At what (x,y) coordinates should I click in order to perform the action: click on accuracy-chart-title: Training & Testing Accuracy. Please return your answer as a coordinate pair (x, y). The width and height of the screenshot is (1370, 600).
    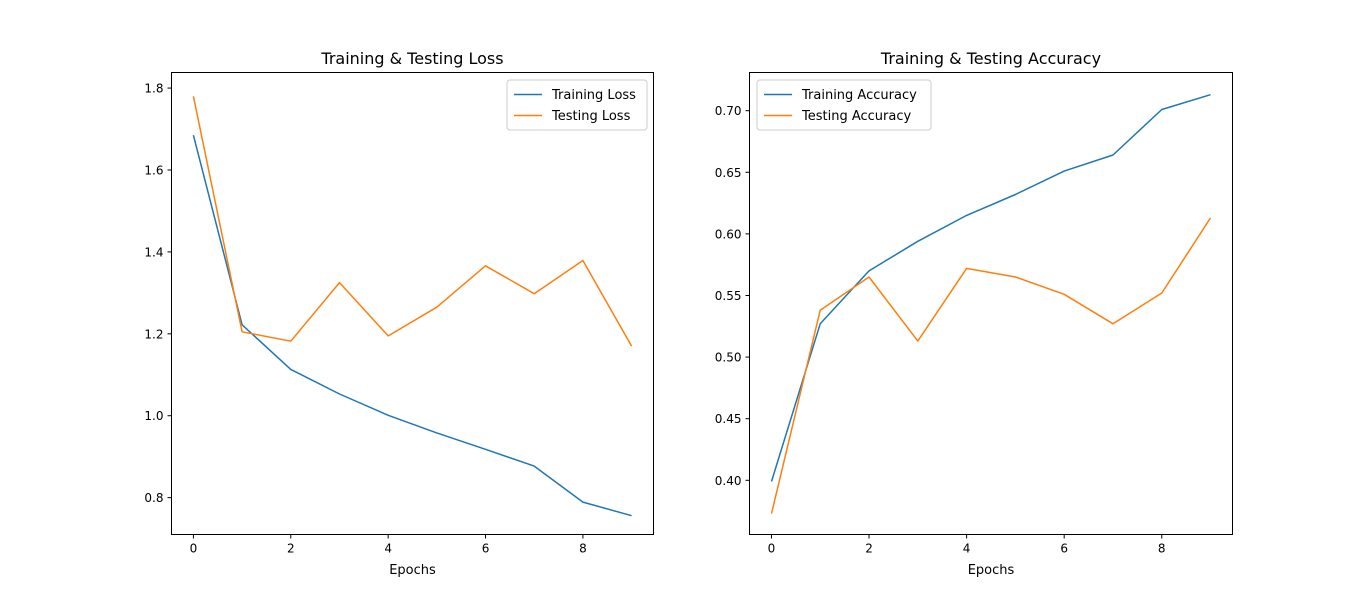
    Looking at the image, I should click on (990, 58).